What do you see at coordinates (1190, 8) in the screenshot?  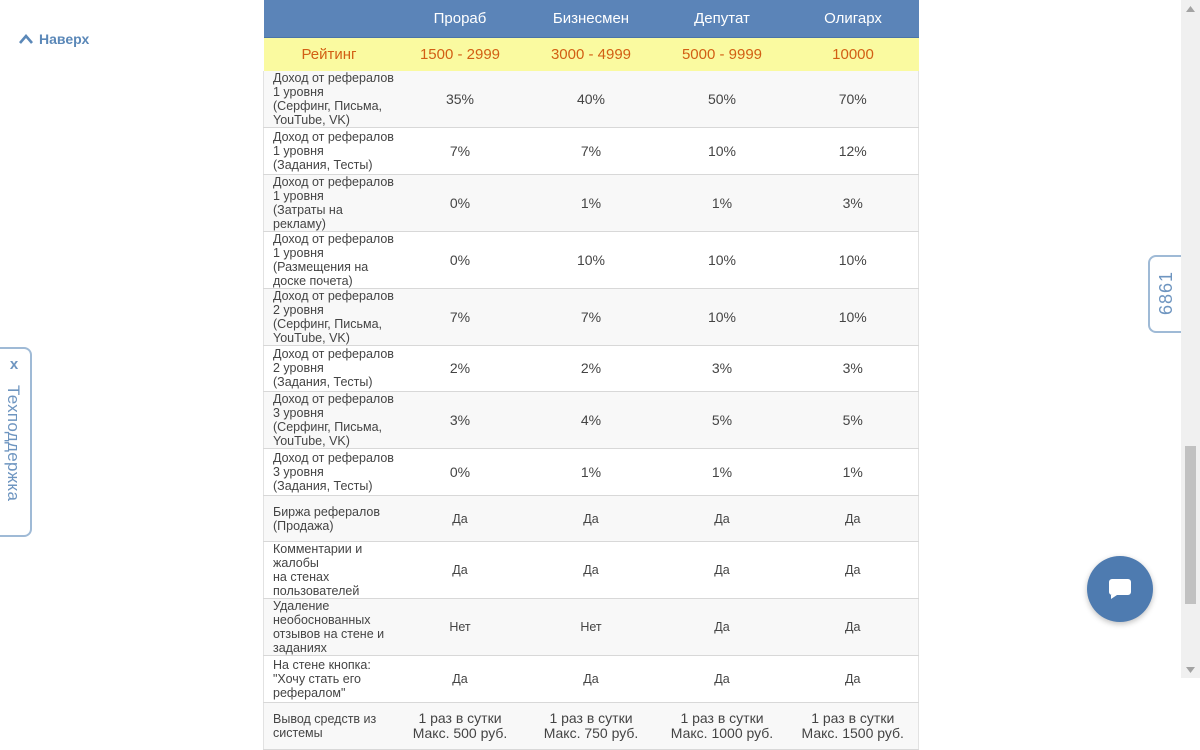 I see `scroll-up-arrow-icon` at bounding box center [1190, 8].